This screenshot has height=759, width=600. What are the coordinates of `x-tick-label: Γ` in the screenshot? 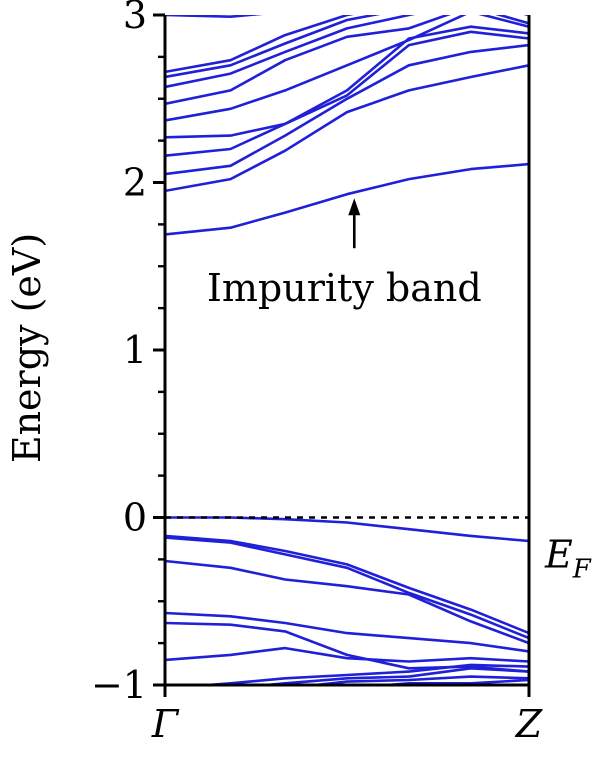 It's located at (165, 724).